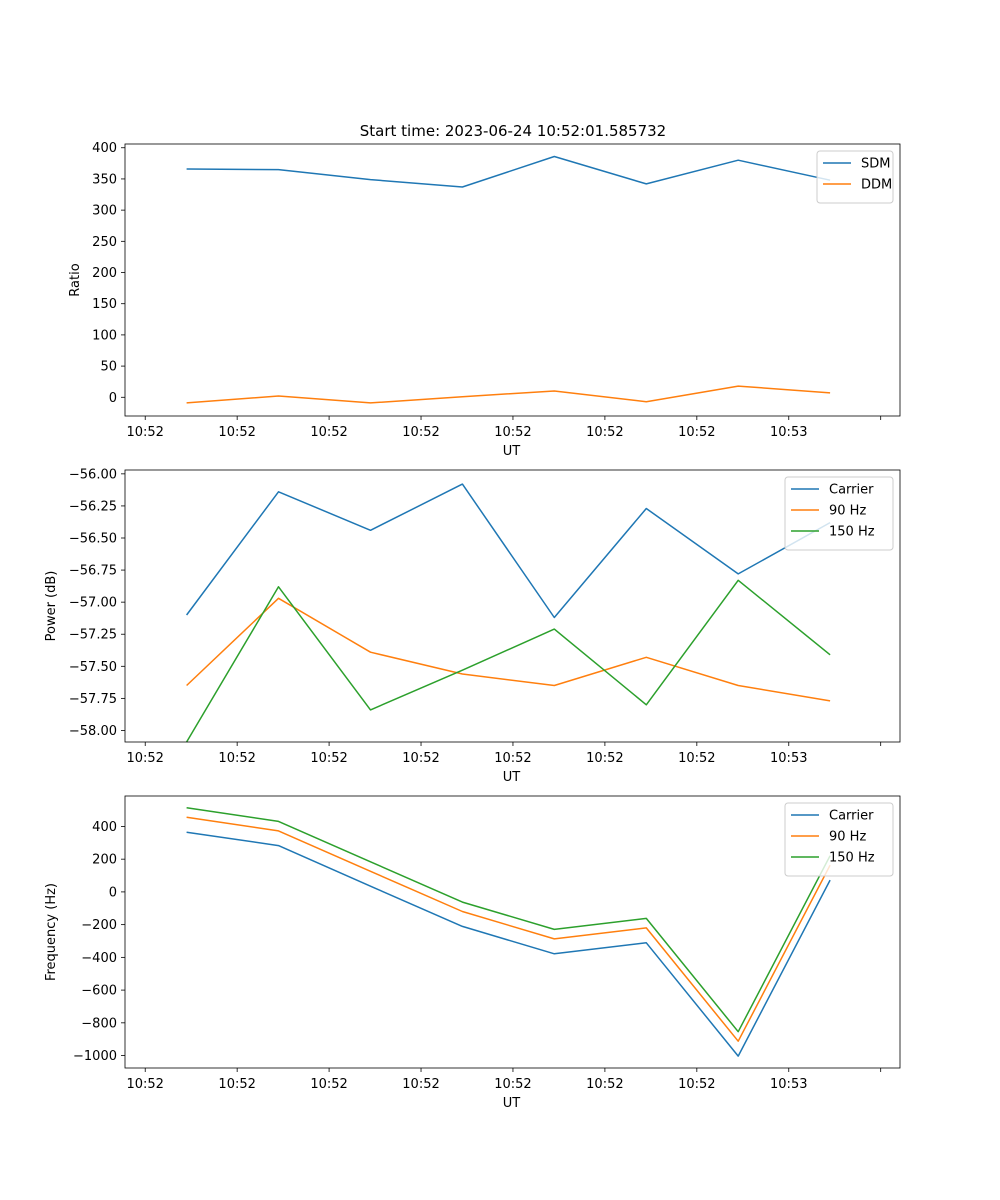 The height and width of the screenshot is (1200, 1000). I want to click on y-tick-label: −57.75, so click(93, 699).